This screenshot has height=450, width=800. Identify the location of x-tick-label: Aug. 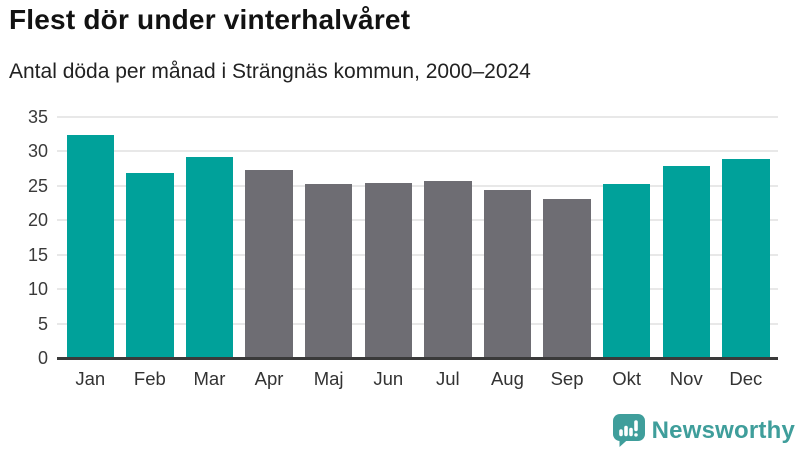
(507, 378).